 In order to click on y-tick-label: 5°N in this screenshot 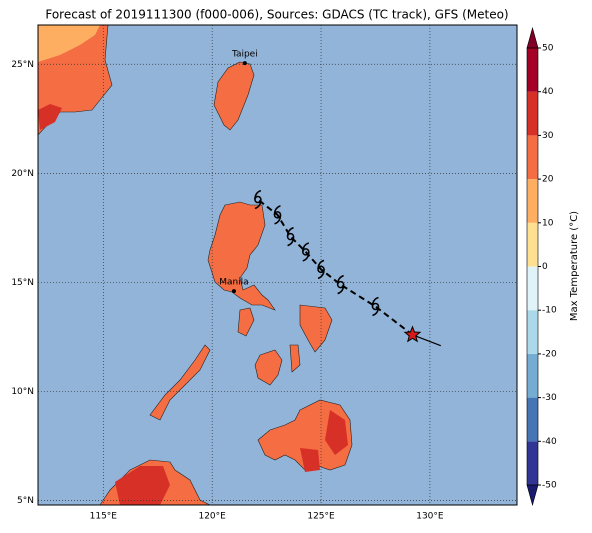, I will do `click(25, 501)`.